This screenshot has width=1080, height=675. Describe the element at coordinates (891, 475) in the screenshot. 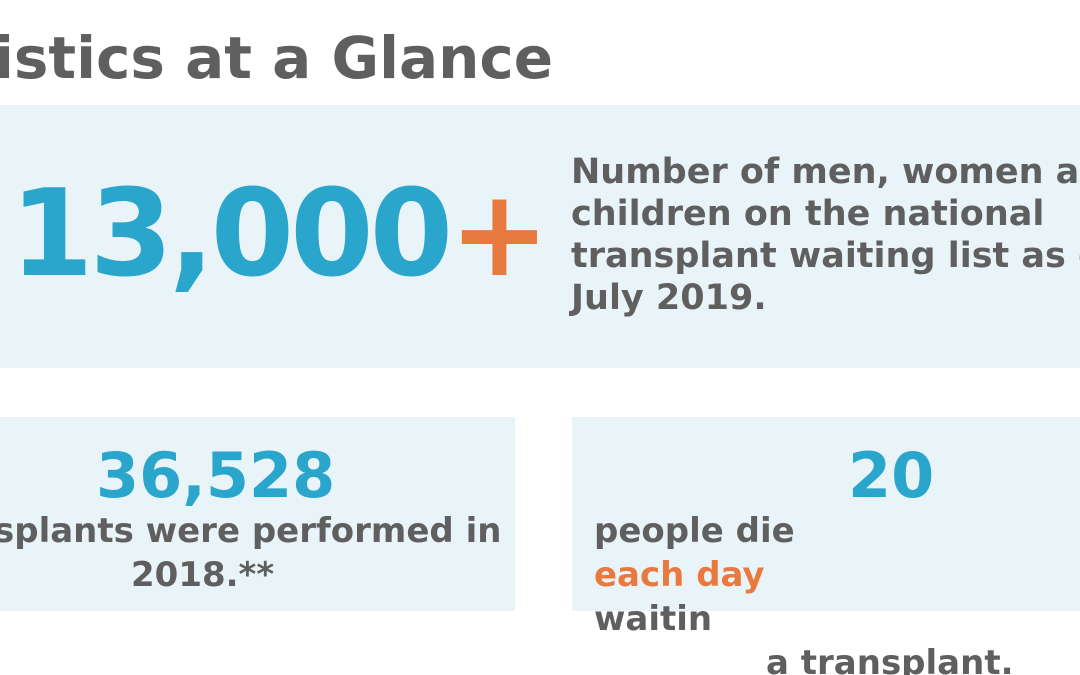

I see `deaths-number: 20` at that location.